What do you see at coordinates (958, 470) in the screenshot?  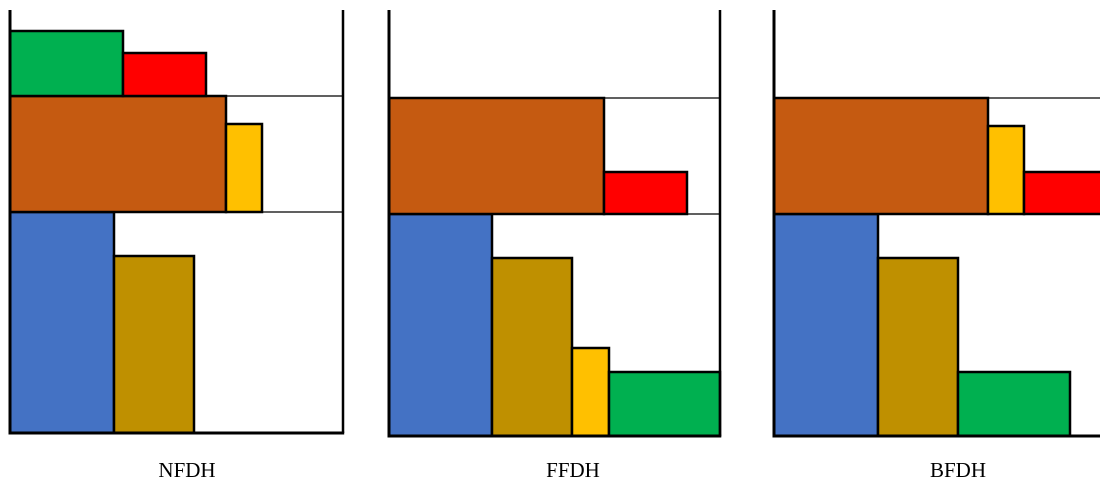 I see `bfdh-label: BFDH` at bounding box center [958, 470].